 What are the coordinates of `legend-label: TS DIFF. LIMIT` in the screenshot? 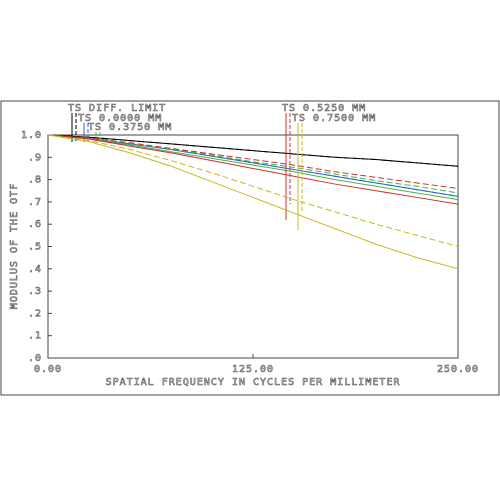 It's located at (117, 108).